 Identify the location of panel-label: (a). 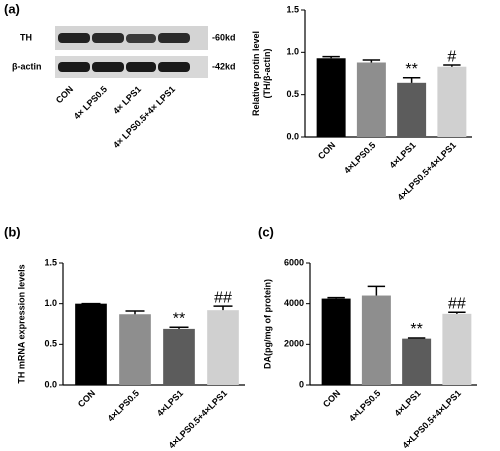
(12, 8).